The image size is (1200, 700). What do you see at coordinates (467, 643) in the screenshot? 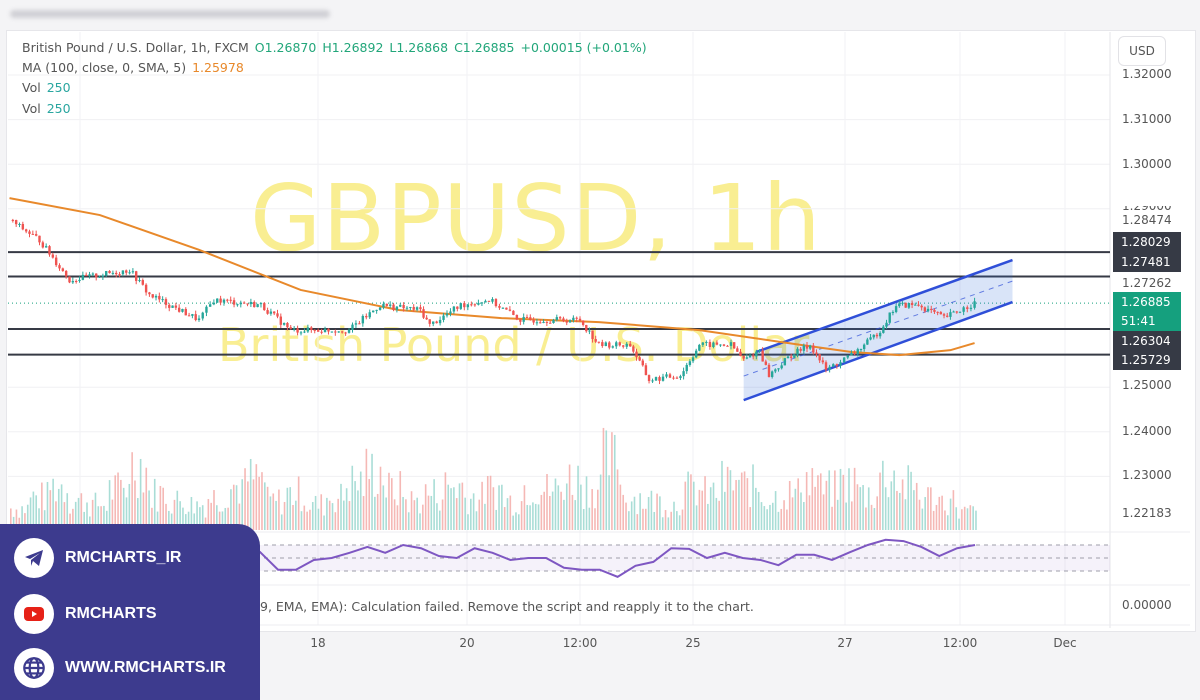
I see `time-tick: 20` at bounding box center [467, 643].